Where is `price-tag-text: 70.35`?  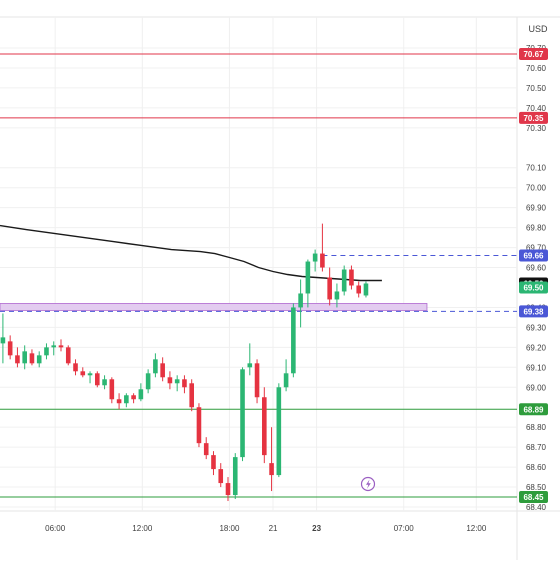
price-tag-text: 70.35 is located at coordinates (533, 118).